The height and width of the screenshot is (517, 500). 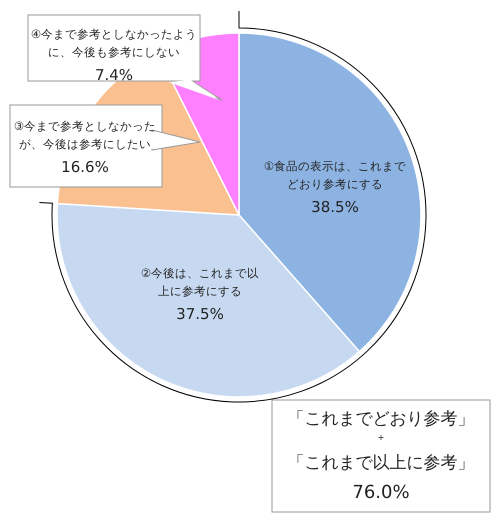 I want to click on data-label: 38.5%, so click(x=335, y=207).